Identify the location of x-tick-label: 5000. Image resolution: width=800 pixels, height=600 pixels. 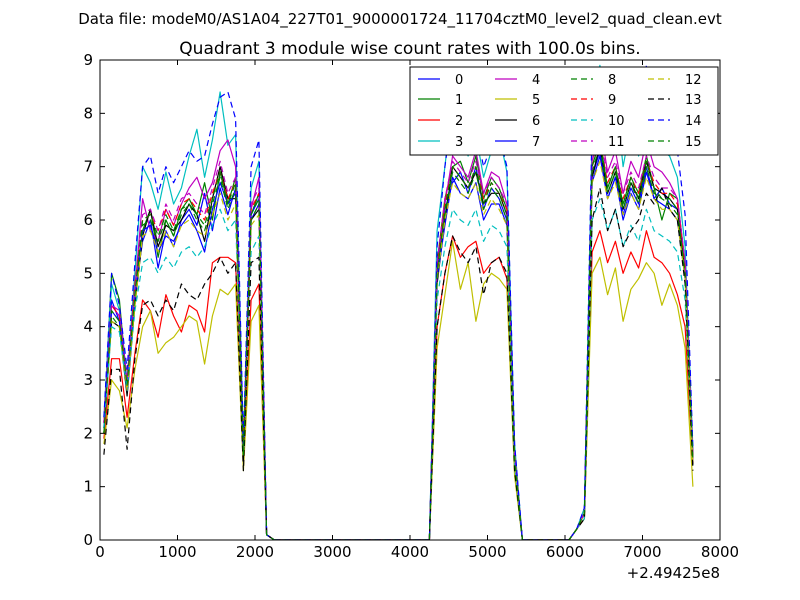
(487, 552).